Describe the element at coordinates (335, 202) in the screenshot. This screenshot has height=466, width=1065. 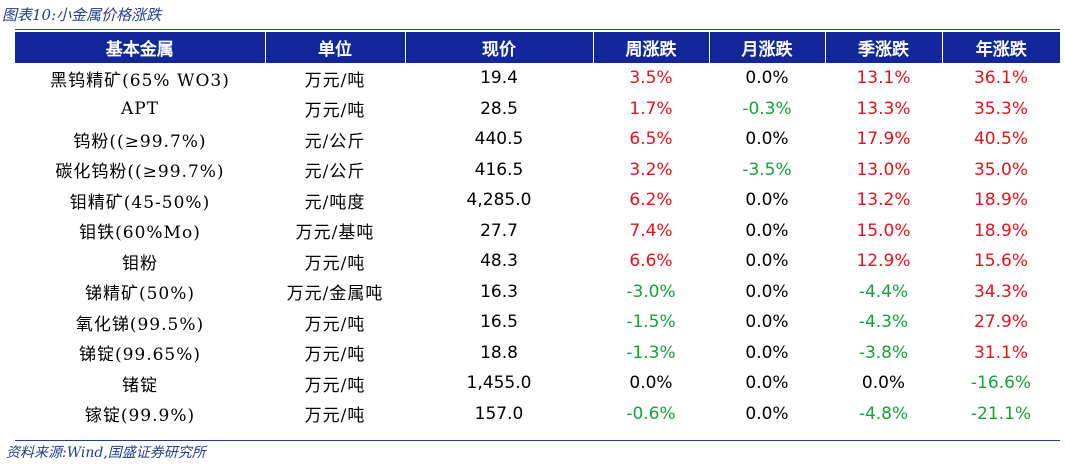
I see `metal-unit: 元/吨度` at that location.